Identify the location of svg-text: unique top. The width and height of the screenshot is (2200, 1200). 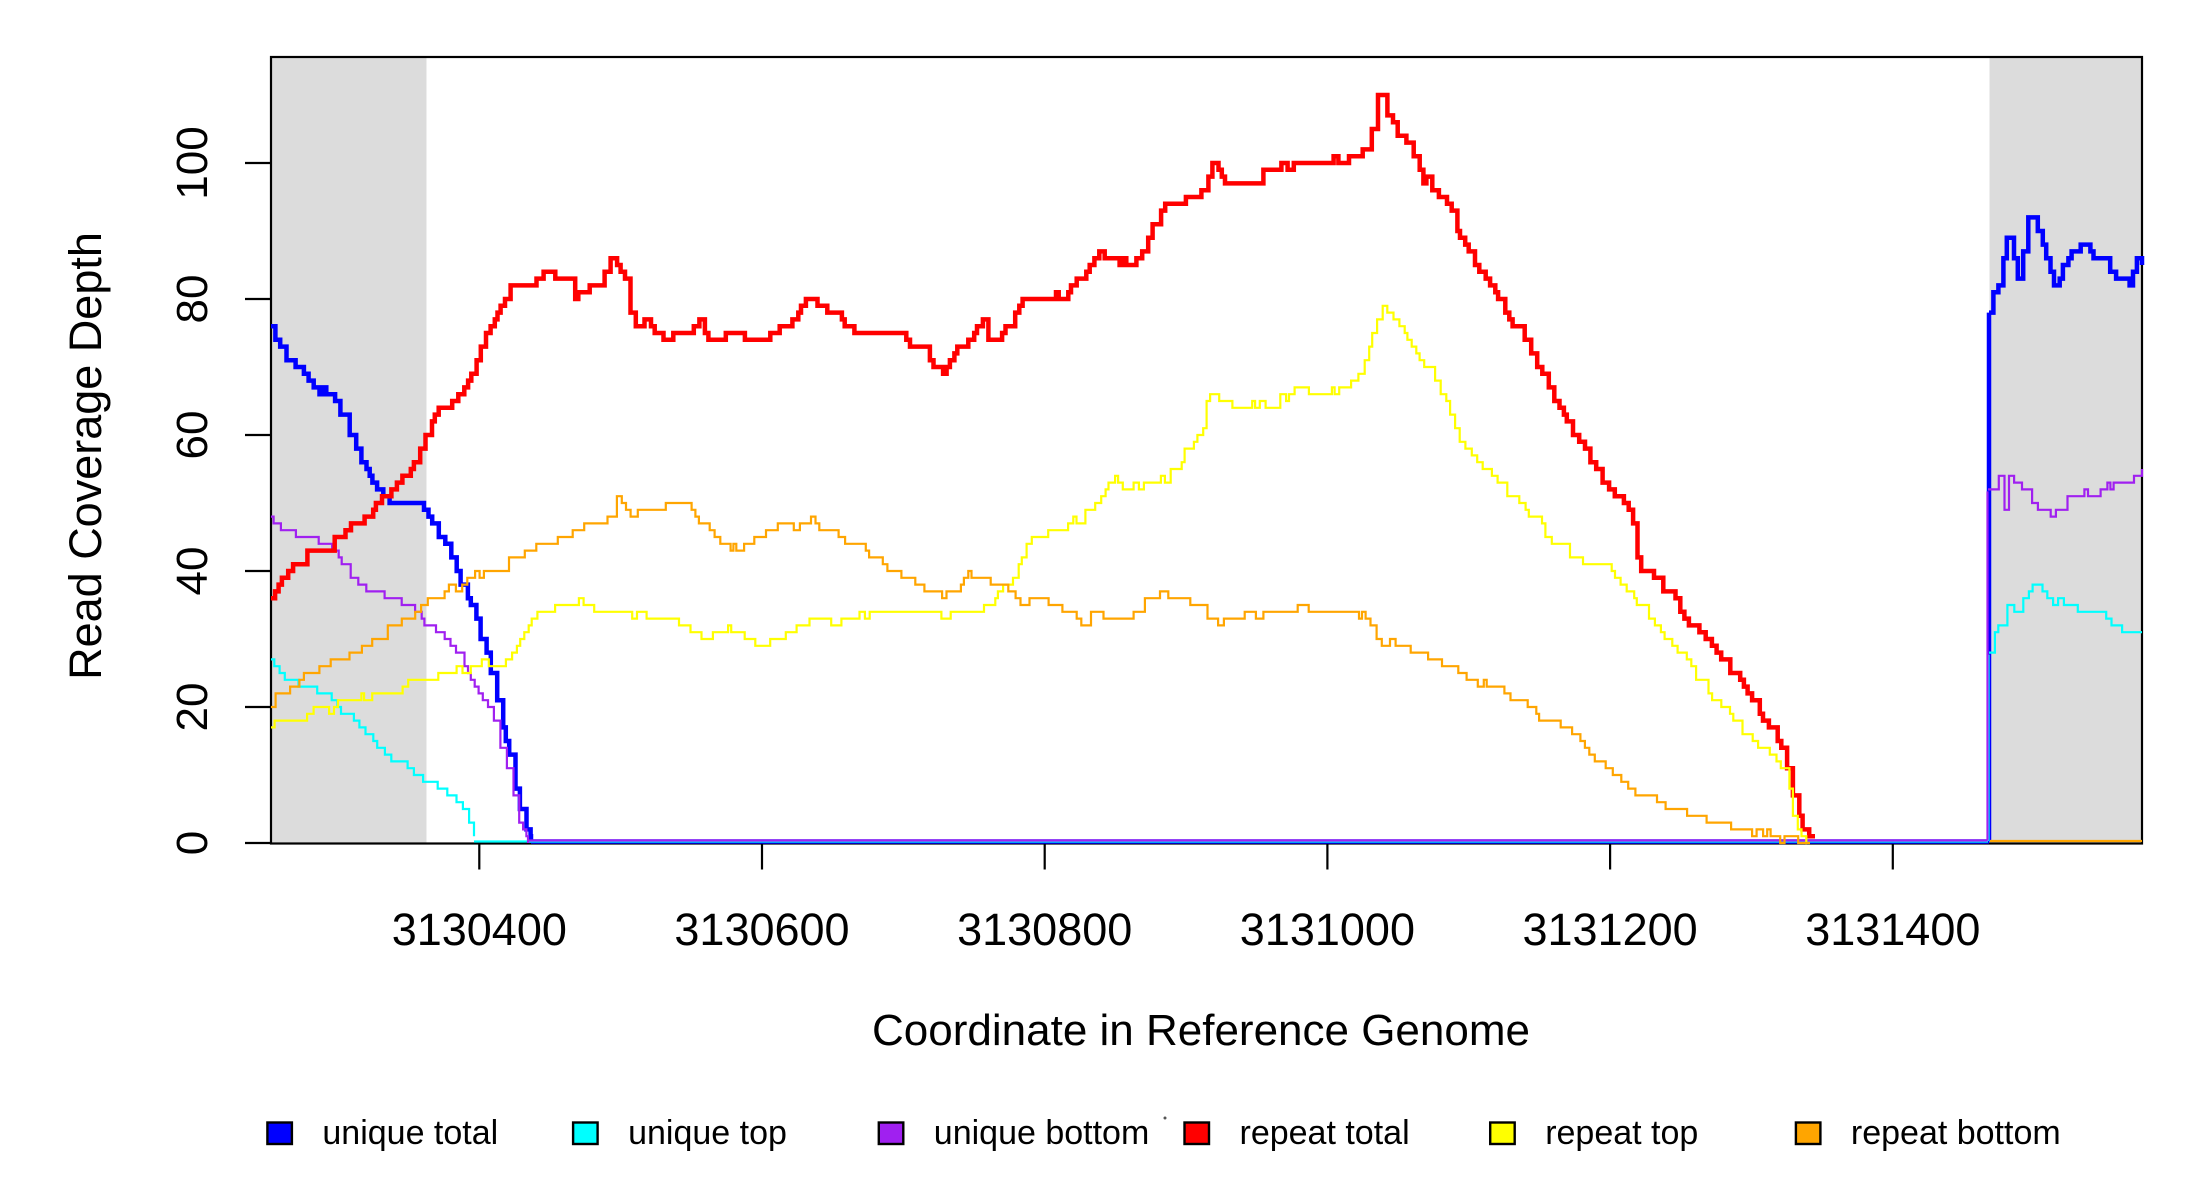
(707, 1133).